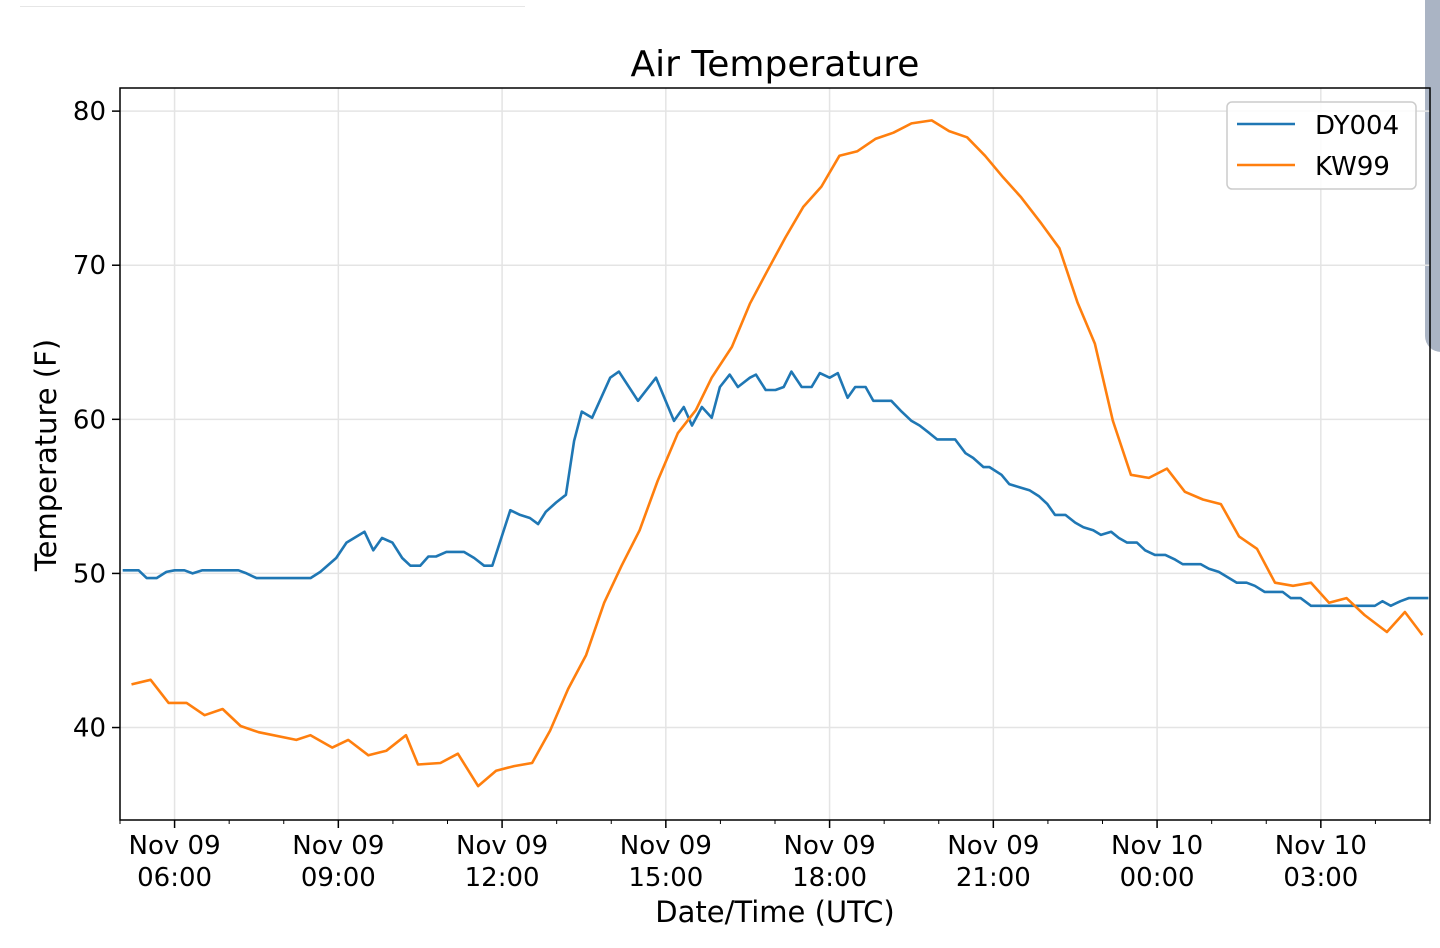 This screenshot has width=1440, height=948. Describe the element at coordinates (774, 912) in the screenshot. I see `x-axis-label: Date/Time (UTC)` at that location.